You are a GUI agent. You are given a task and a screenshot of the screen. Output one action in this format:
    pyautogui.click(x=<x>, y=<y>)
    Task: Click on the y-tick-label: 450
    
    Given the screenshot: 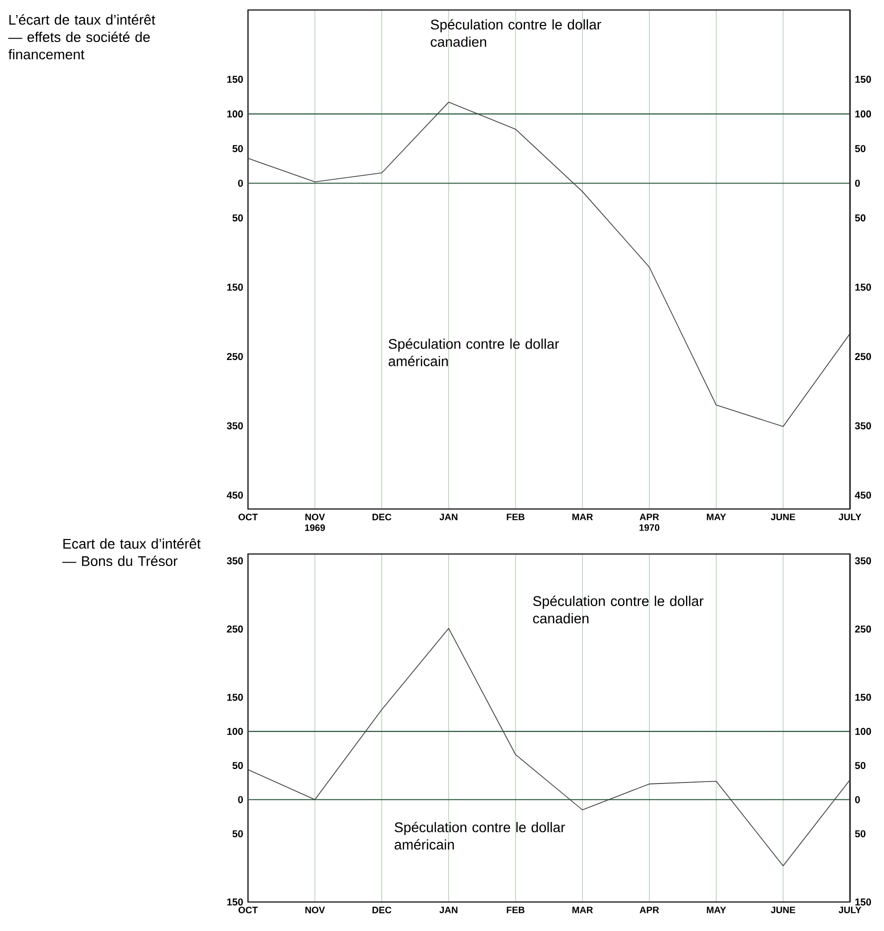 What is the action you would take?
    pyautogui.click(x=234, y=495)
    